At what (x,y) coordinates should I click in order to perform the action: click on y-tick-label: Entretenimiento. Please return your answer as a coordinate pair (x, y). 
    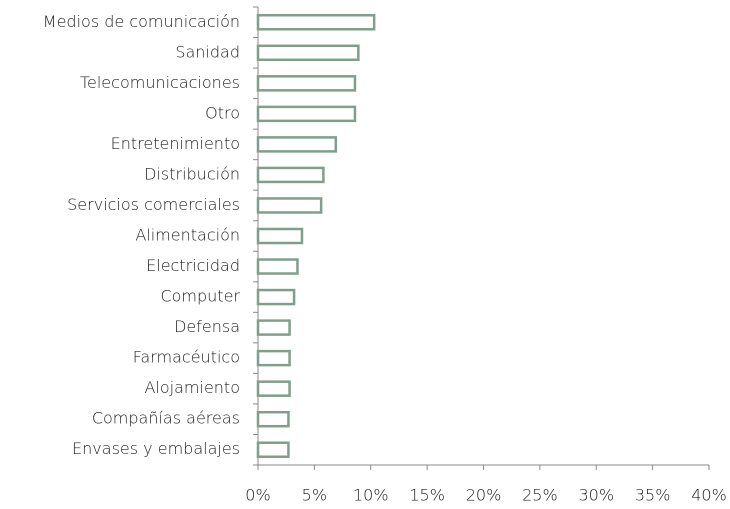
    Looking at the image, I should click on (175, 143).